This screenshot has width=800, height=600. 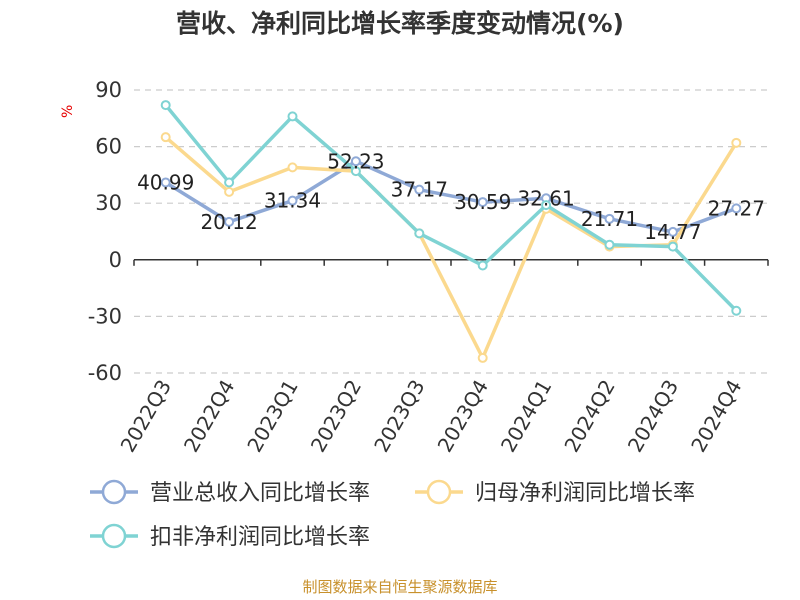 What do you see at coordinates (108, 90) in the screenshot?
I see `y-tick-label: 90` at bounding box center [108, 90].